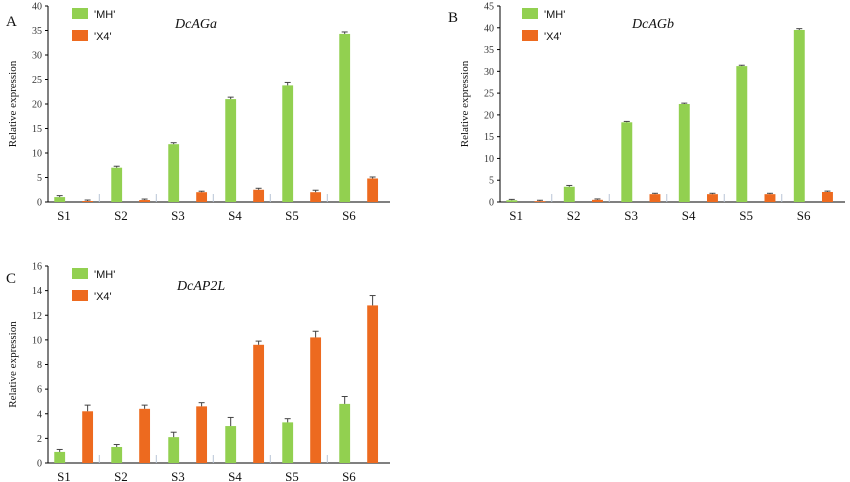 The height and width of the screenshot is (482, 850). I want to click on panel-letter: C, so click(11, 279).